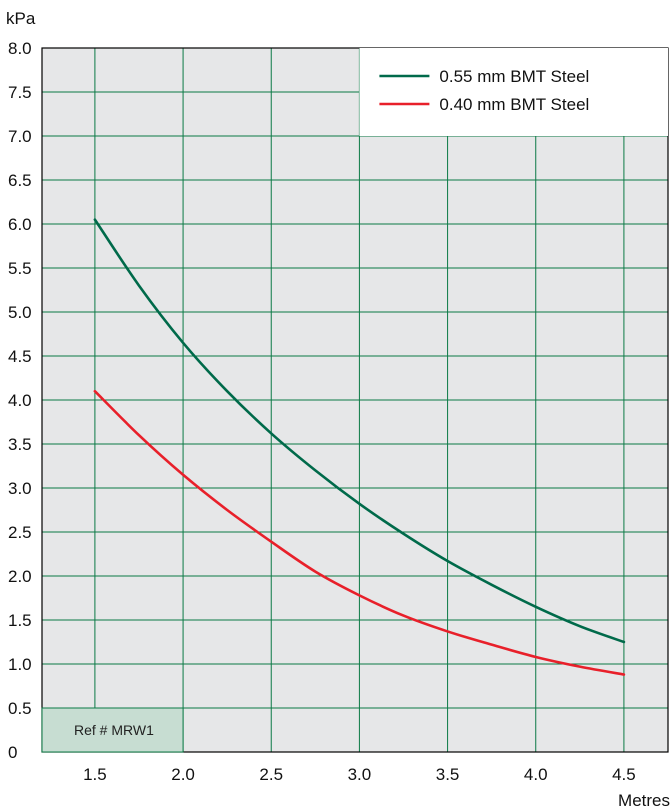 This screenshot has width=672, height=812. I want to click on y-tick-label: 2.0, so click(20, 576).